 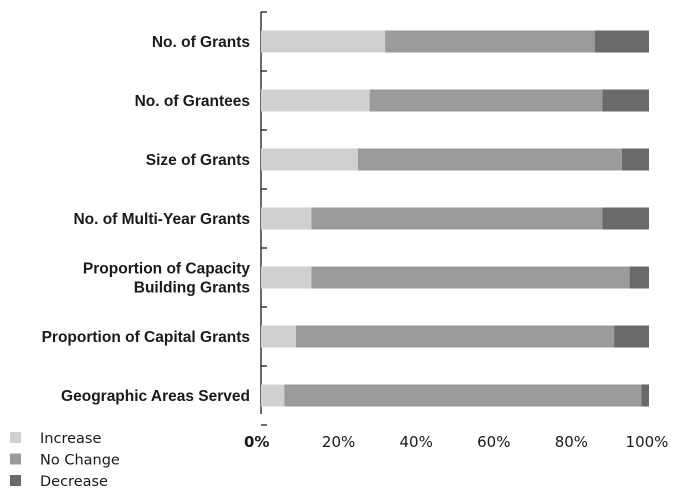 I want to click on category-label: Size of Grants, so click(x=198, y=160).